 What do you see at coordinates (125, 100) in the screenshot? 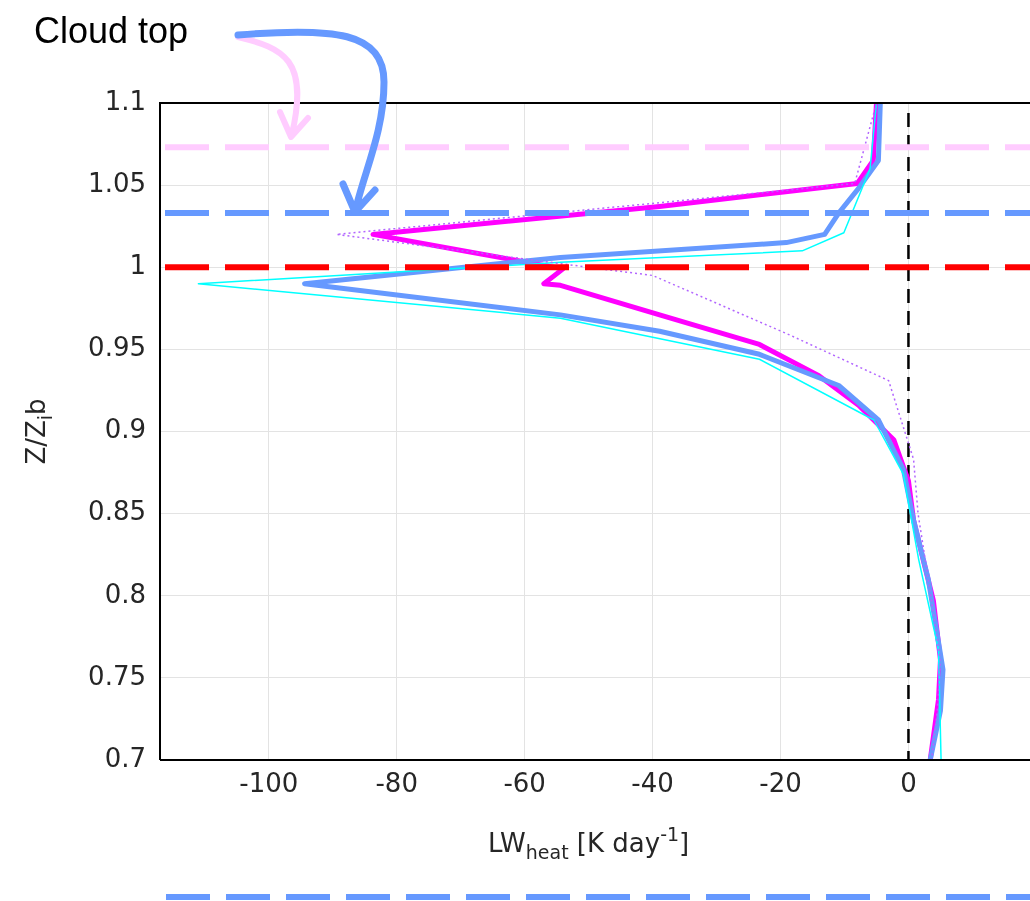
I see `y-tick-label: 1.1` at bounding box center [125, 100].